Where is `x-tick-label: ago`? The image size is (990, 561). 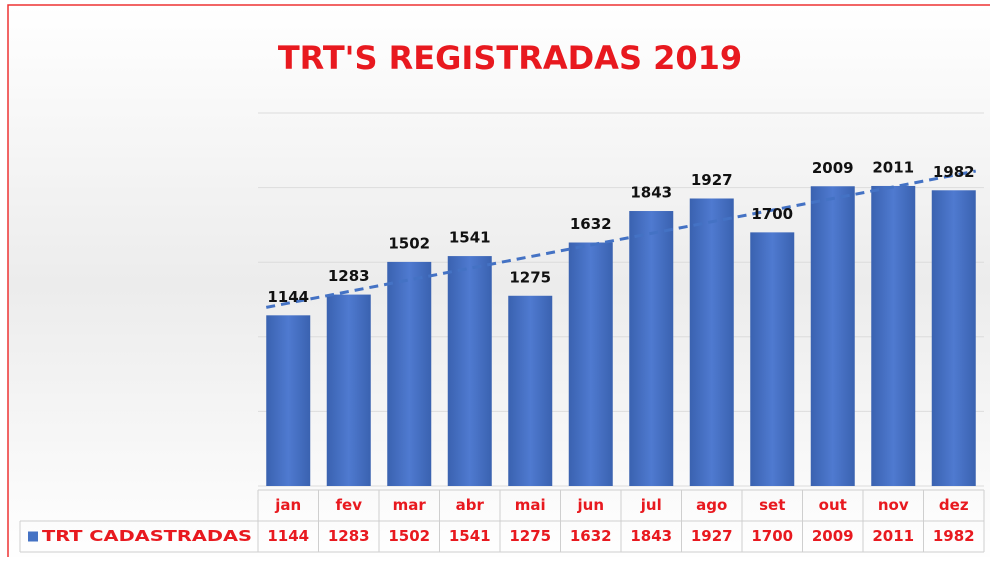
x-tick-label: ago is located at coordinates (711, 505).